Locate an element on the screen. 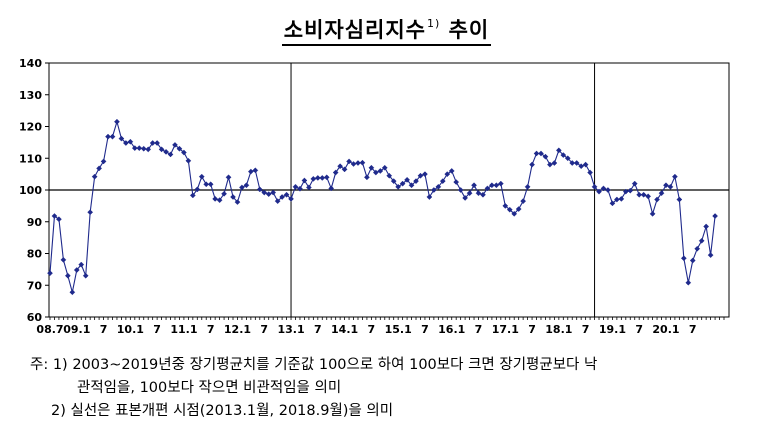  chart-title-footnote-mark: 1) is located at coordinates (434, 23).